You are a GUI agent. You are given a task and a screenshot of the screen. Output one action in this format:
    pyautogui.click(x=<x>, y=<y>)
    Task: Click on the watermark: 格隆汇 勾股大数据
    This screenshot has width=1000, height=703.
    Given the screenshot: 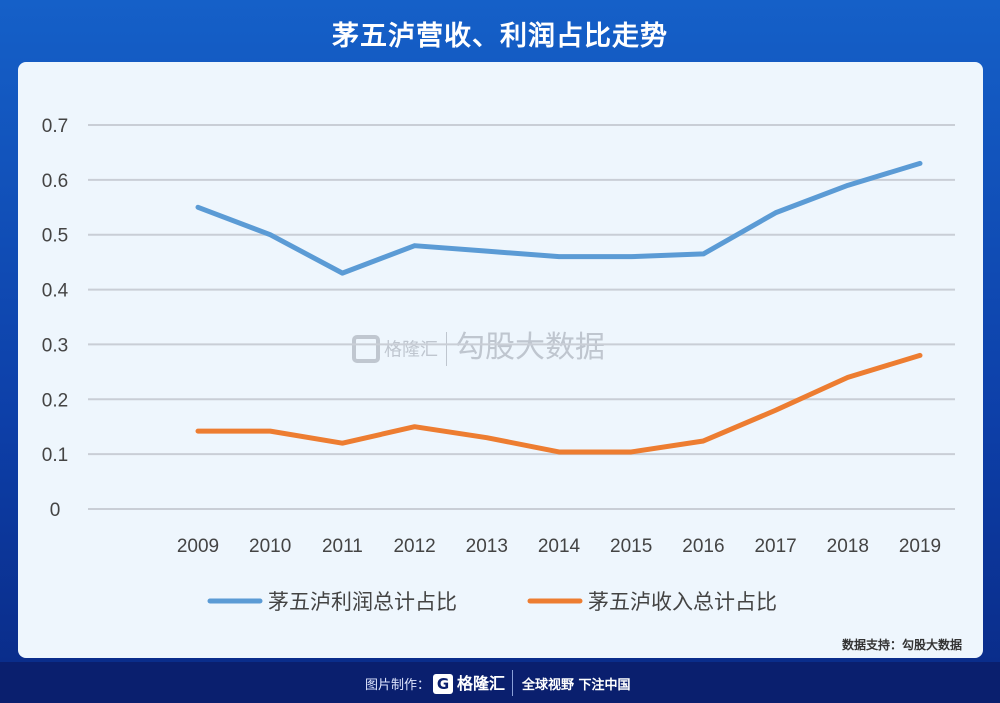 What is the action you would take?
    pyautogui.click(x=478, y=344)
    